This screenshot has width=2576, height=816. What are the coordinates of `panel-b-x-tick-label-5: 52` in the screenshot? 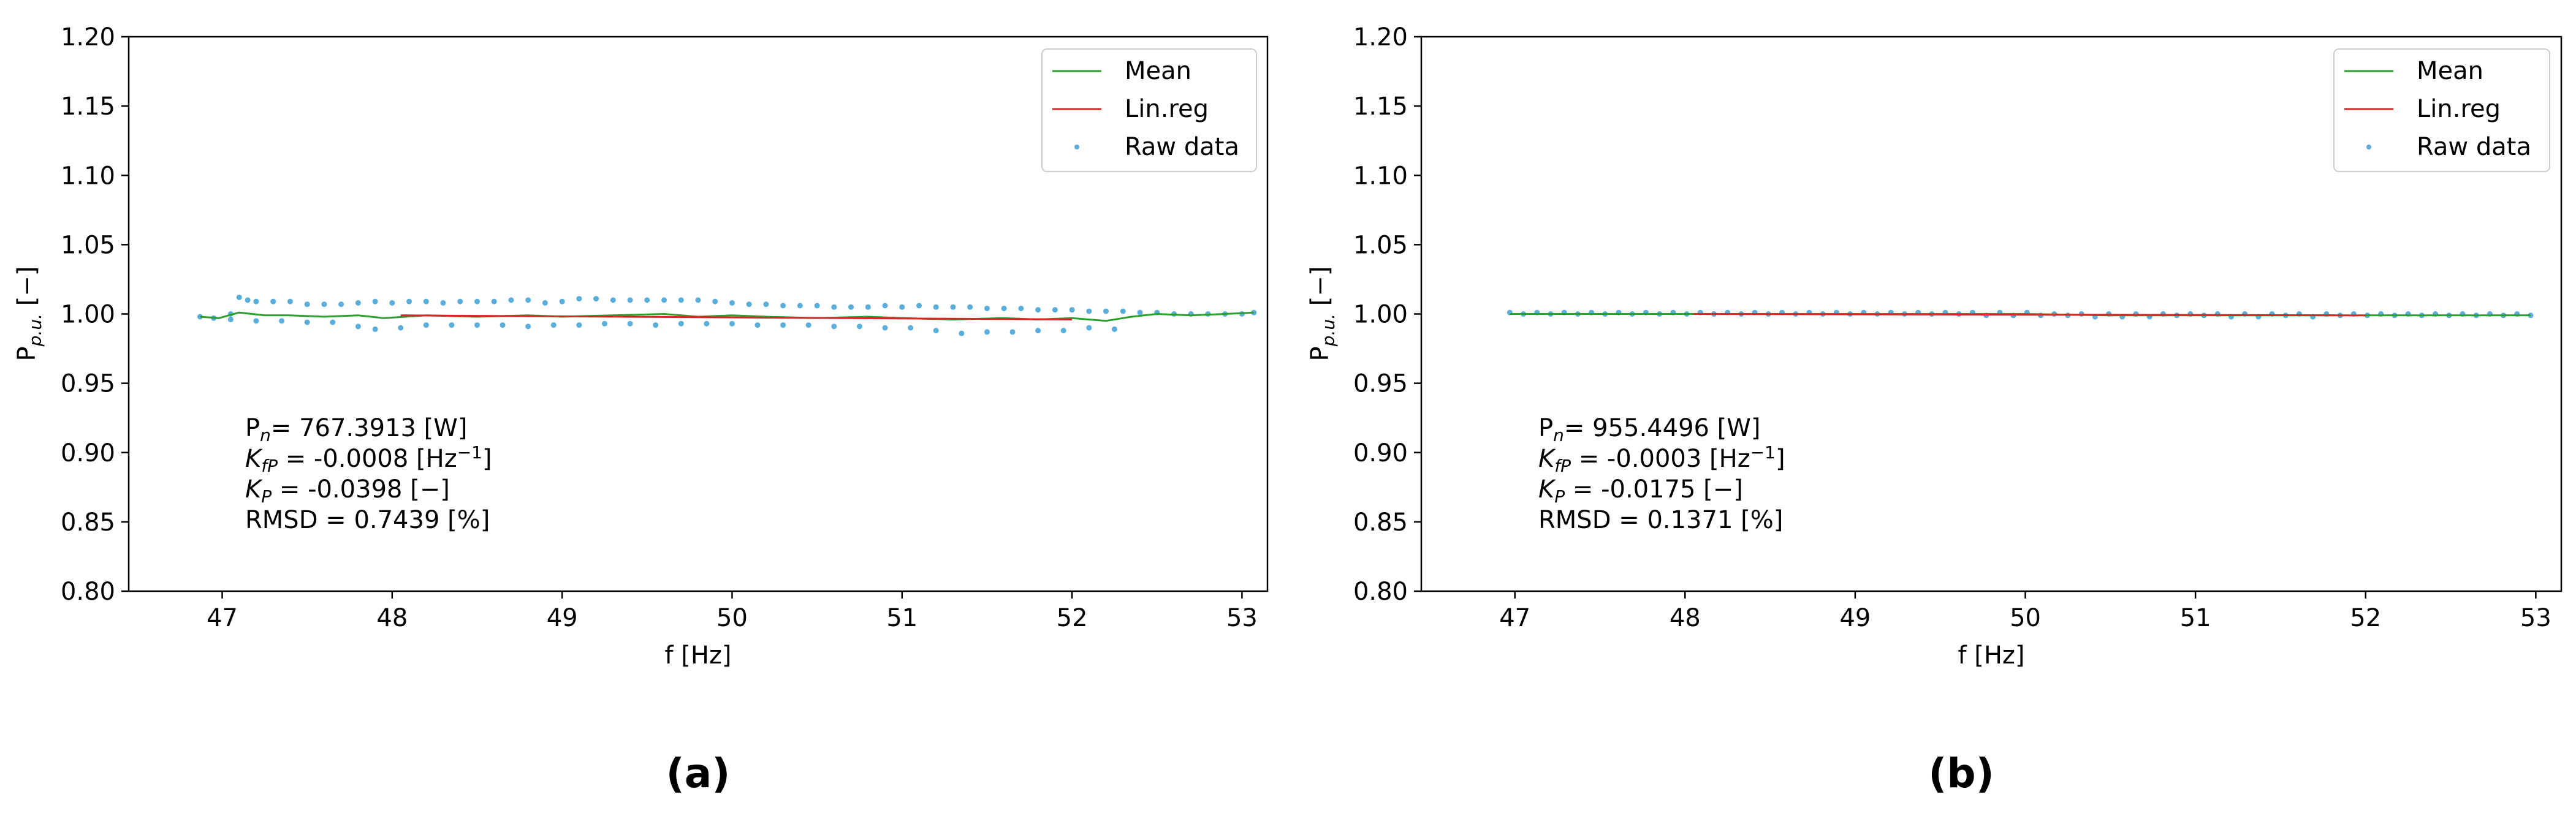 It's located at (2365, 618).